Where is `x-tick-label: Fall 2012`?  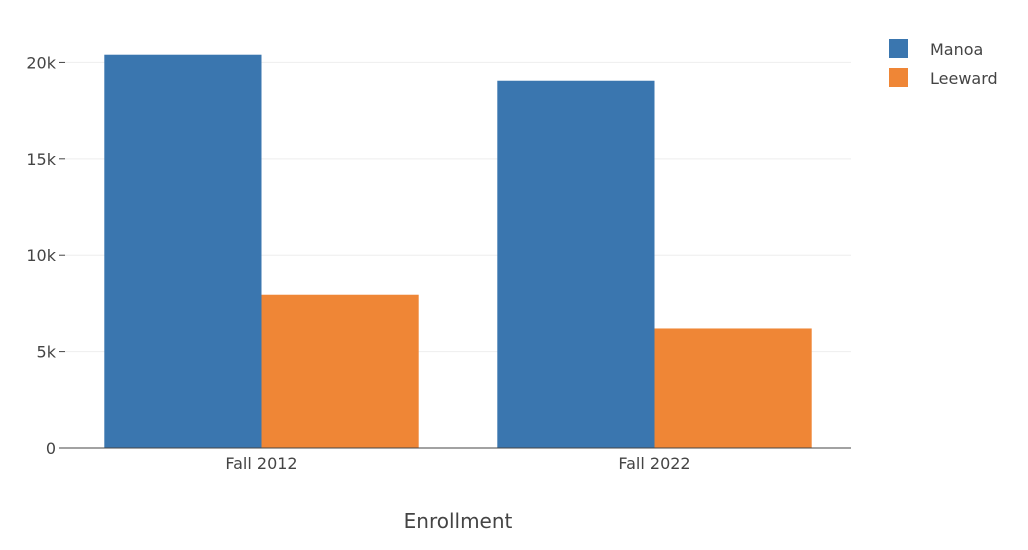
x-tick-label: Fall 2012 is located at coordinates (261, 463).